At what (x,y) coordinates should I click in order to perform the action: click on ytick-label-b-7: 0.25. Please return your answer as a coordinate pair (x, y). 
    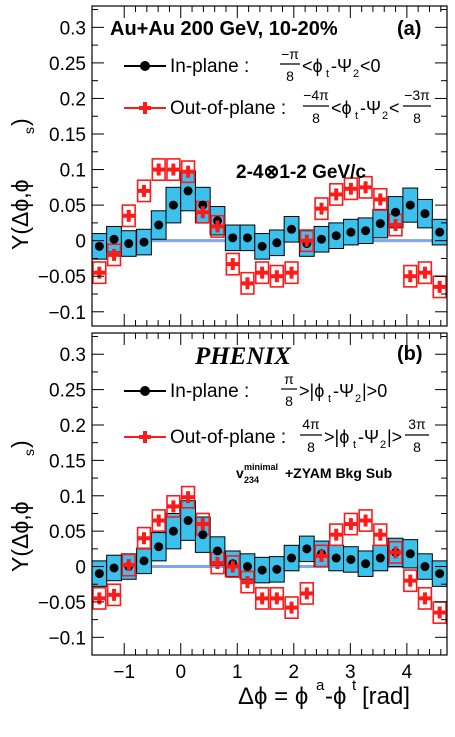
    Looking at the image, I should click on (67, 391).